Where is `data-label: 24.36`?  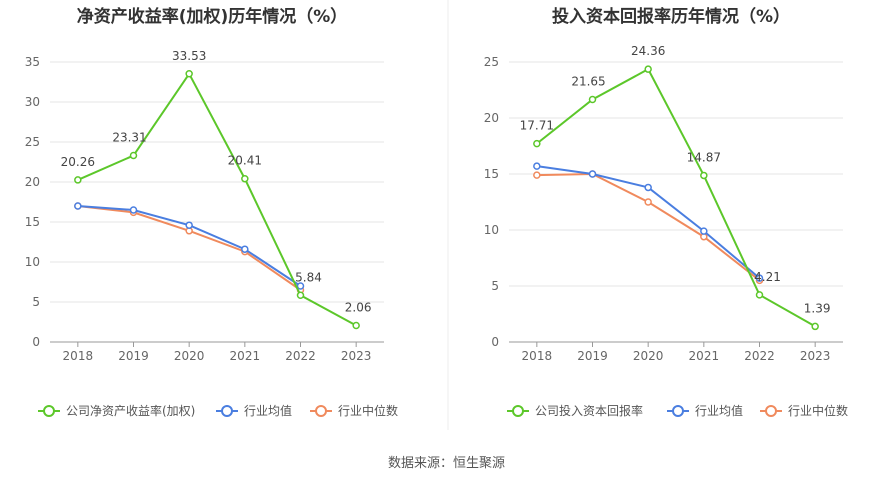 data-label: 24.36 is located at coordinates (648, 51).